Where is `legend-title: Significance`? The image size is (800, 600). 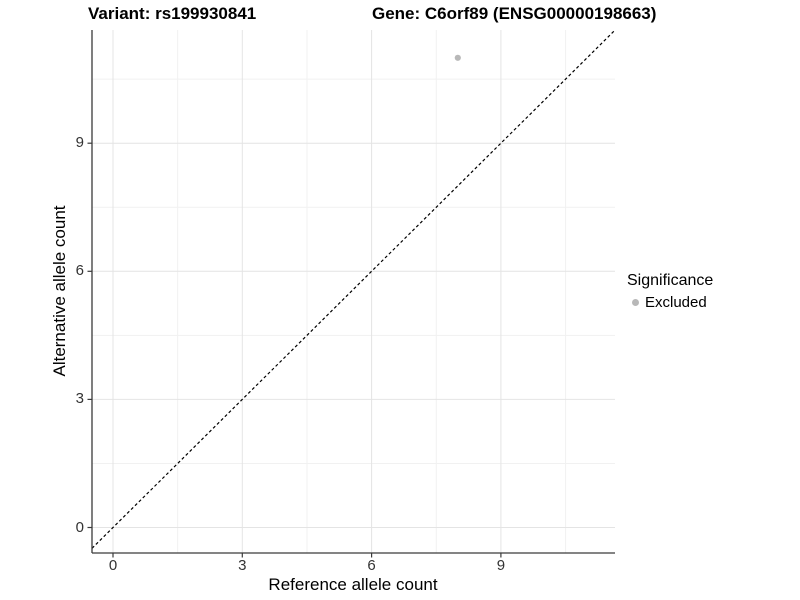 legend-title: Significance is located at coordinates (670, 280).